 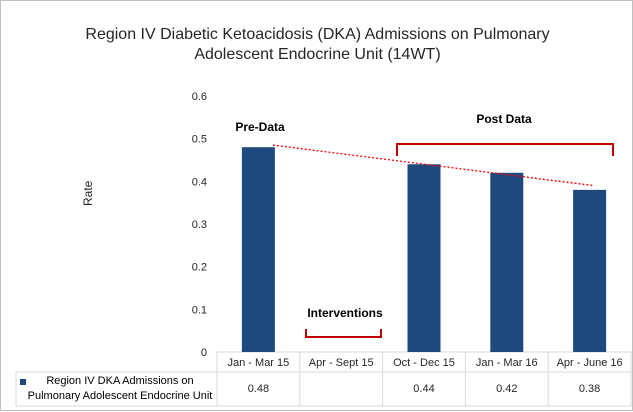 I want to click on x-tick-label: Jan - Mar 16, so click(x=507, y=363).